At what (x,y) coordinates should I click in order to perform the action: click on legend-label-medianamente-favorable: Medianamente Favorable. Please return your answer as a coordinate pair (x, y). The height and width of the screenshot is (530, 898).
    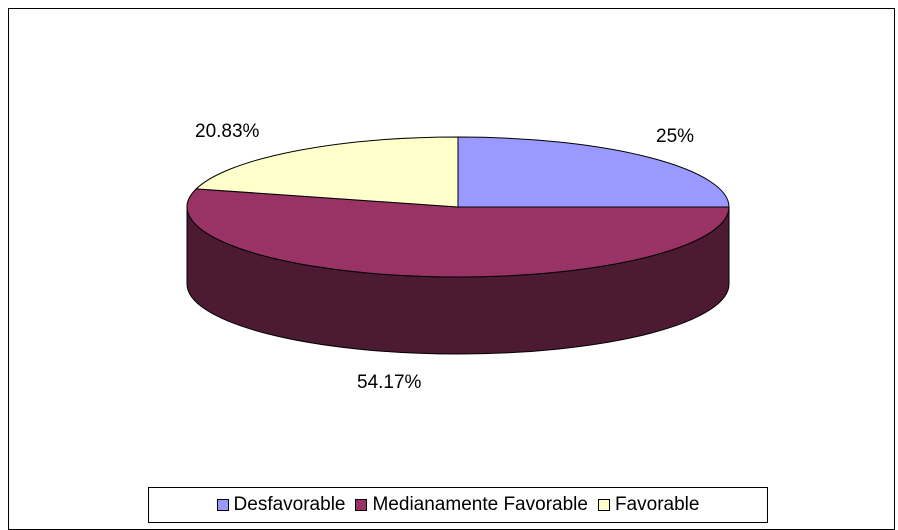
    Looking at the image, I should click on (480, 504).